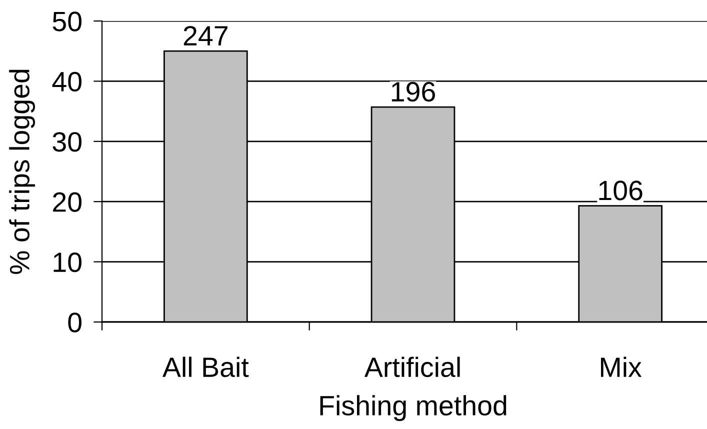  What do you see at coordinates (67, 22) in the screenshot?
I see `y-tick-label: 50` at bounding box center [67, 22].